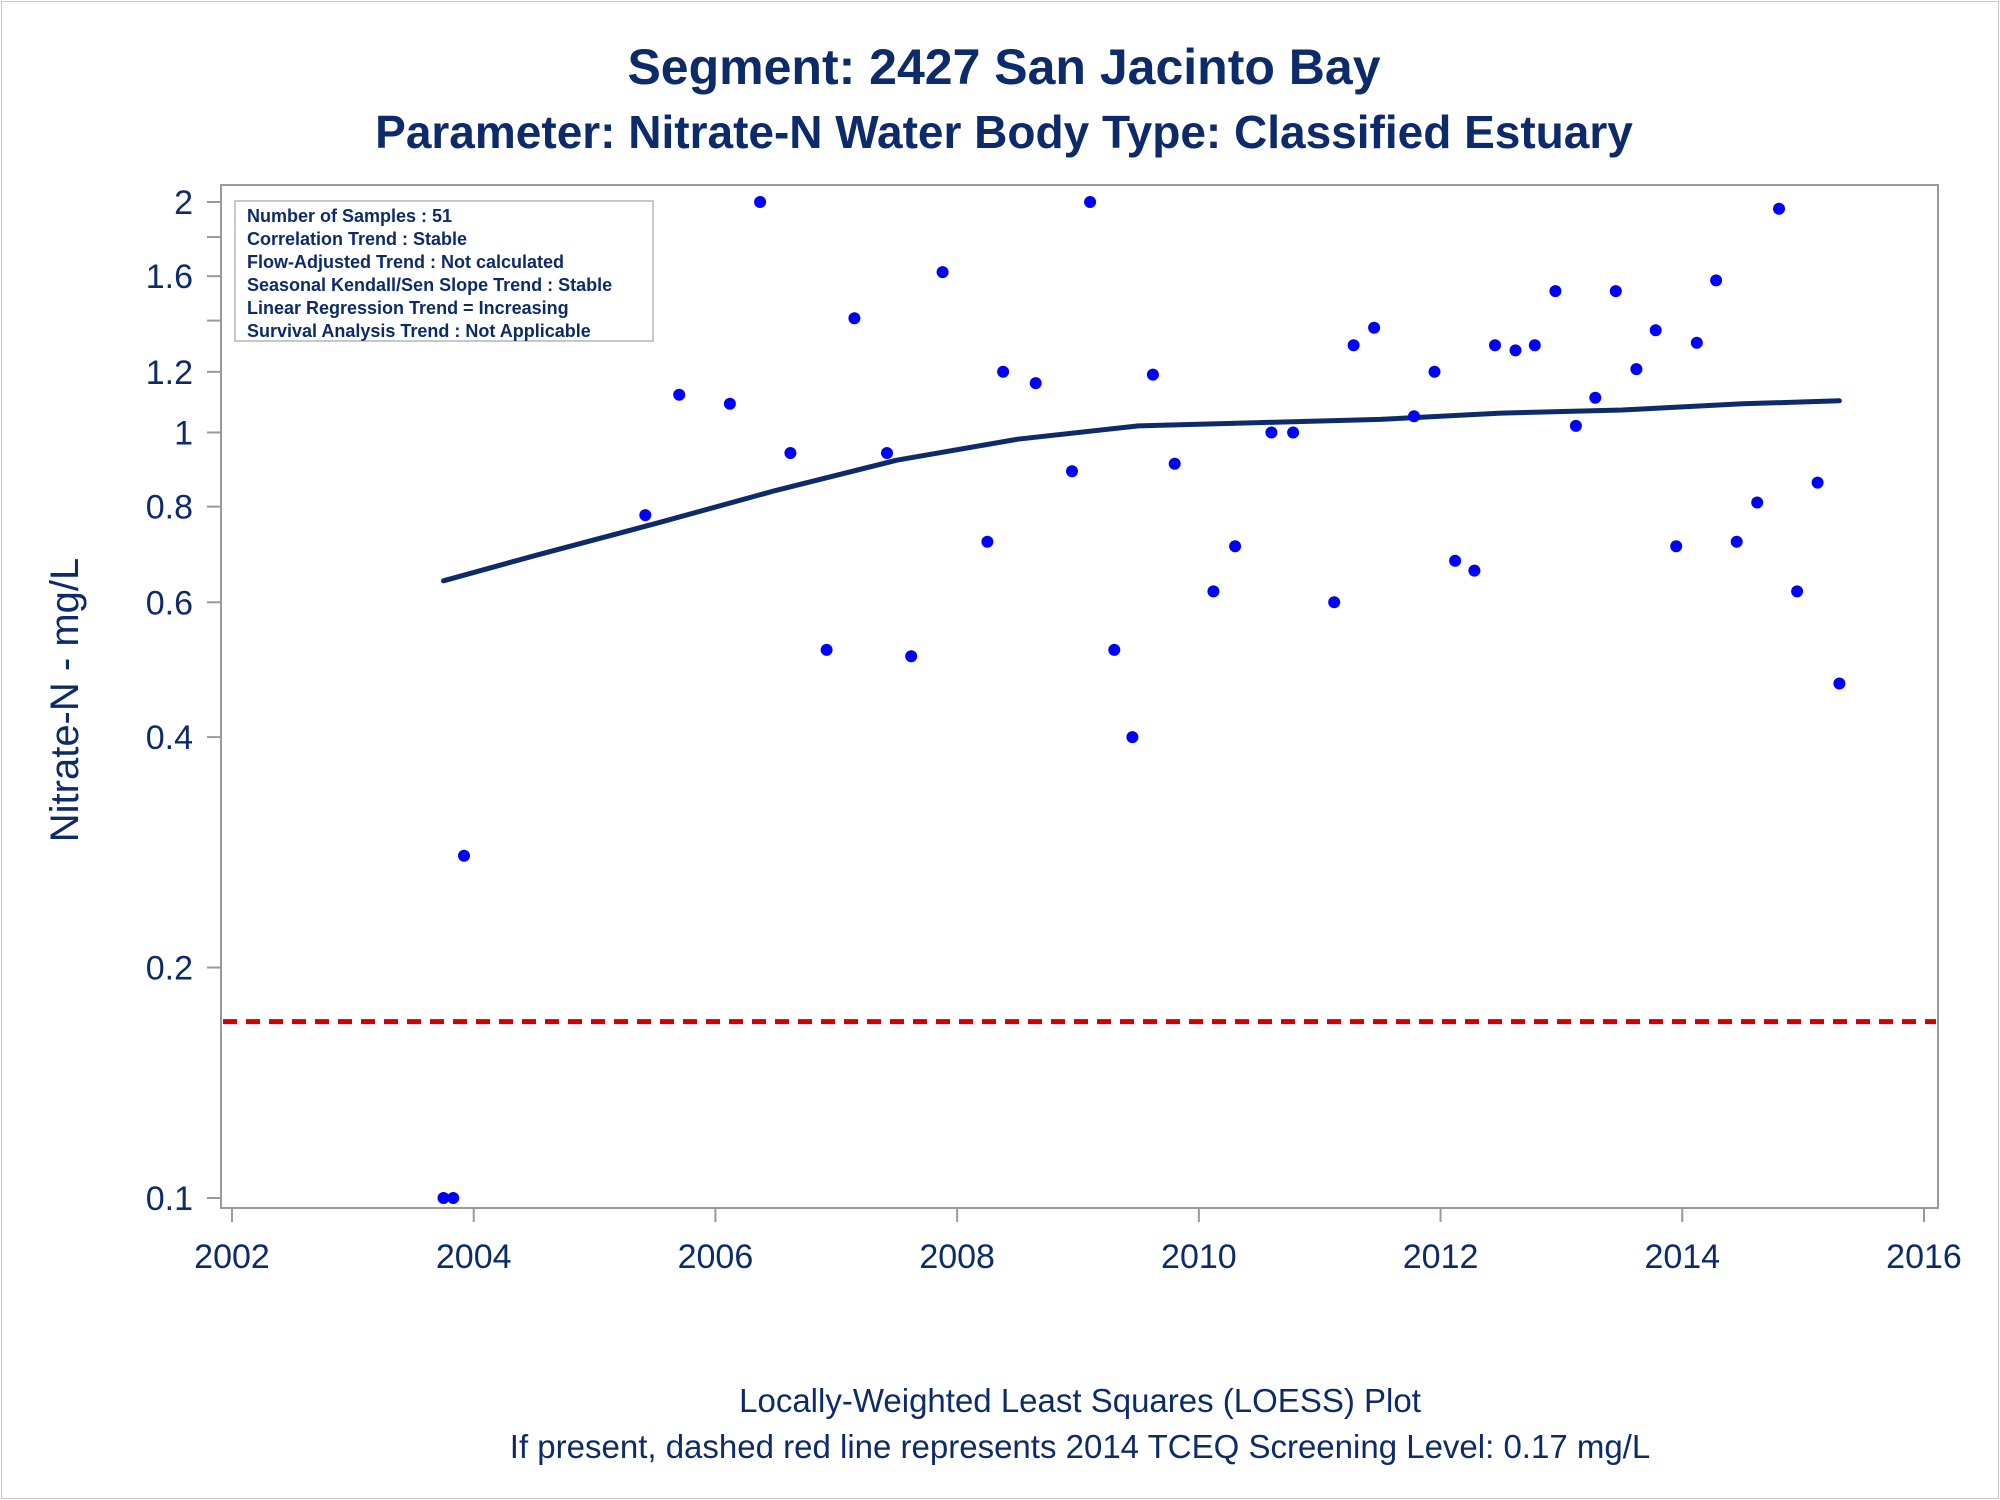 The height and width of the screenshot is (1500, 2000). I want to click on y-axis-label: Nitrate-N - mg/L, so click(65, 700).